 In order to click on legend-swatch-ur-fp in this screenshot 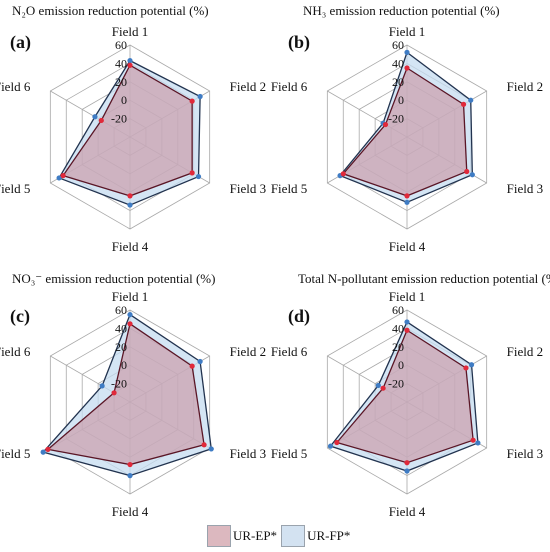, I will do `click(293, 536)`.